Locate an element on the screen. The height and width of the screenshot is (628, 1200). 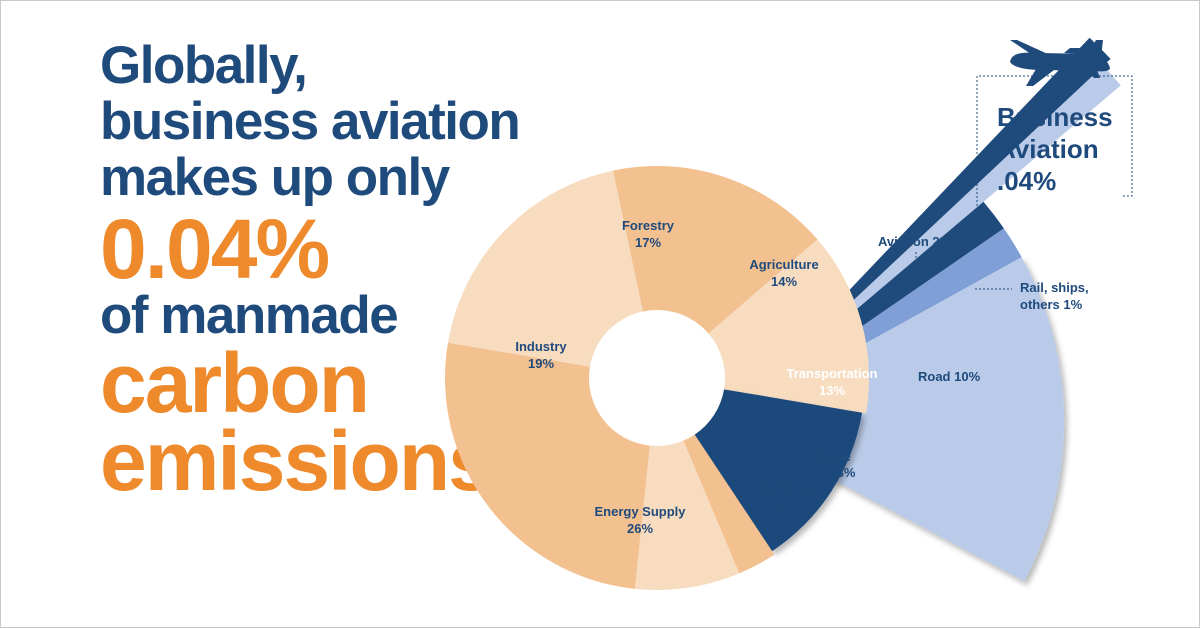
breakout-slice-road is located at coordinates (894, 419).